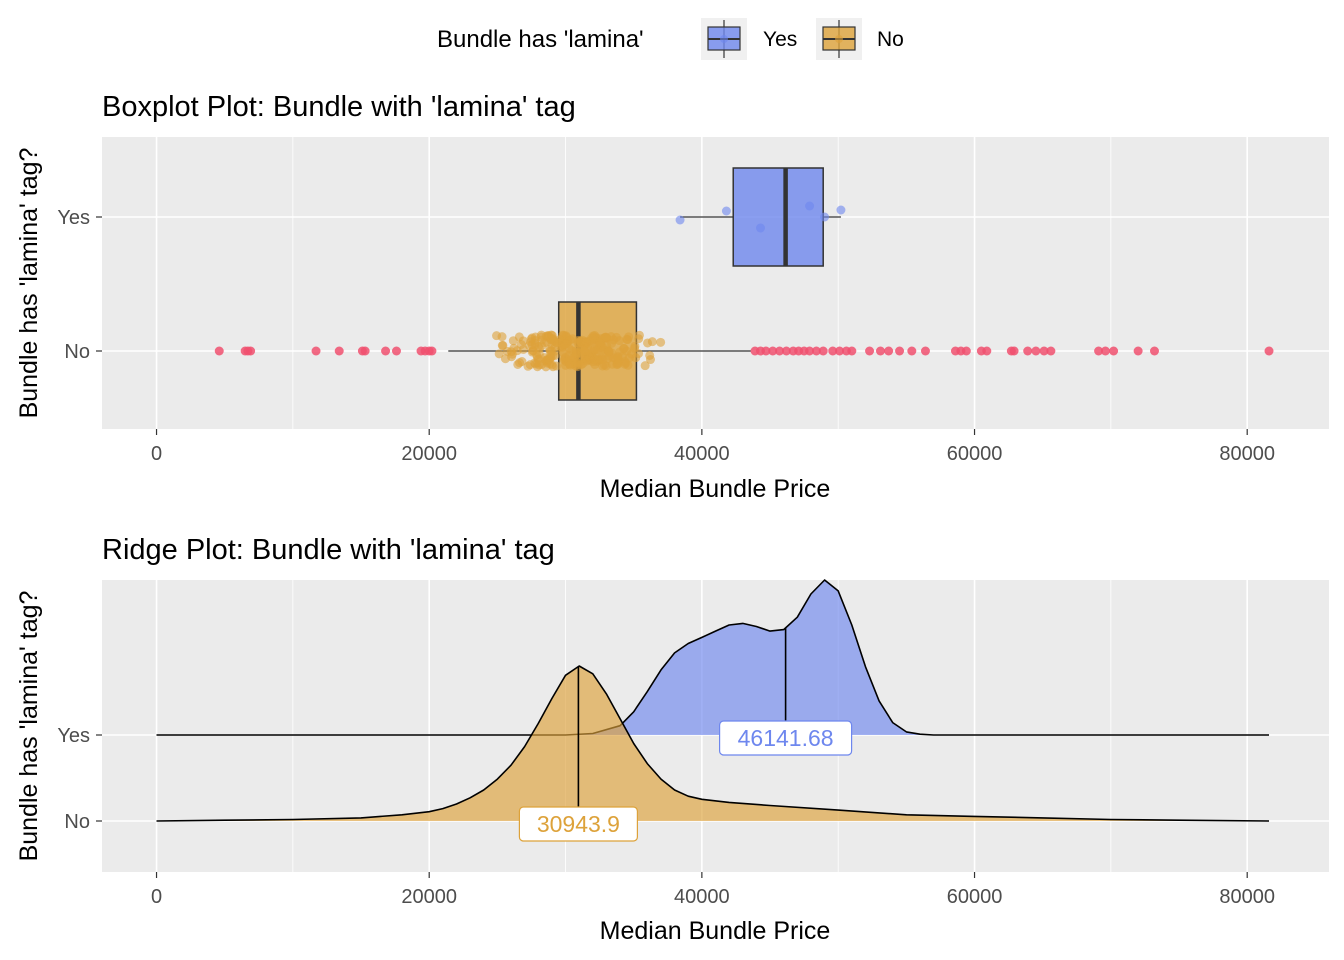 Image resolution: width=1344 pixels, height=960 pixels. Describe the element at coordinates (77, 352) in the screenshot. I see `boxplot-y-tick-label: No` at that location.